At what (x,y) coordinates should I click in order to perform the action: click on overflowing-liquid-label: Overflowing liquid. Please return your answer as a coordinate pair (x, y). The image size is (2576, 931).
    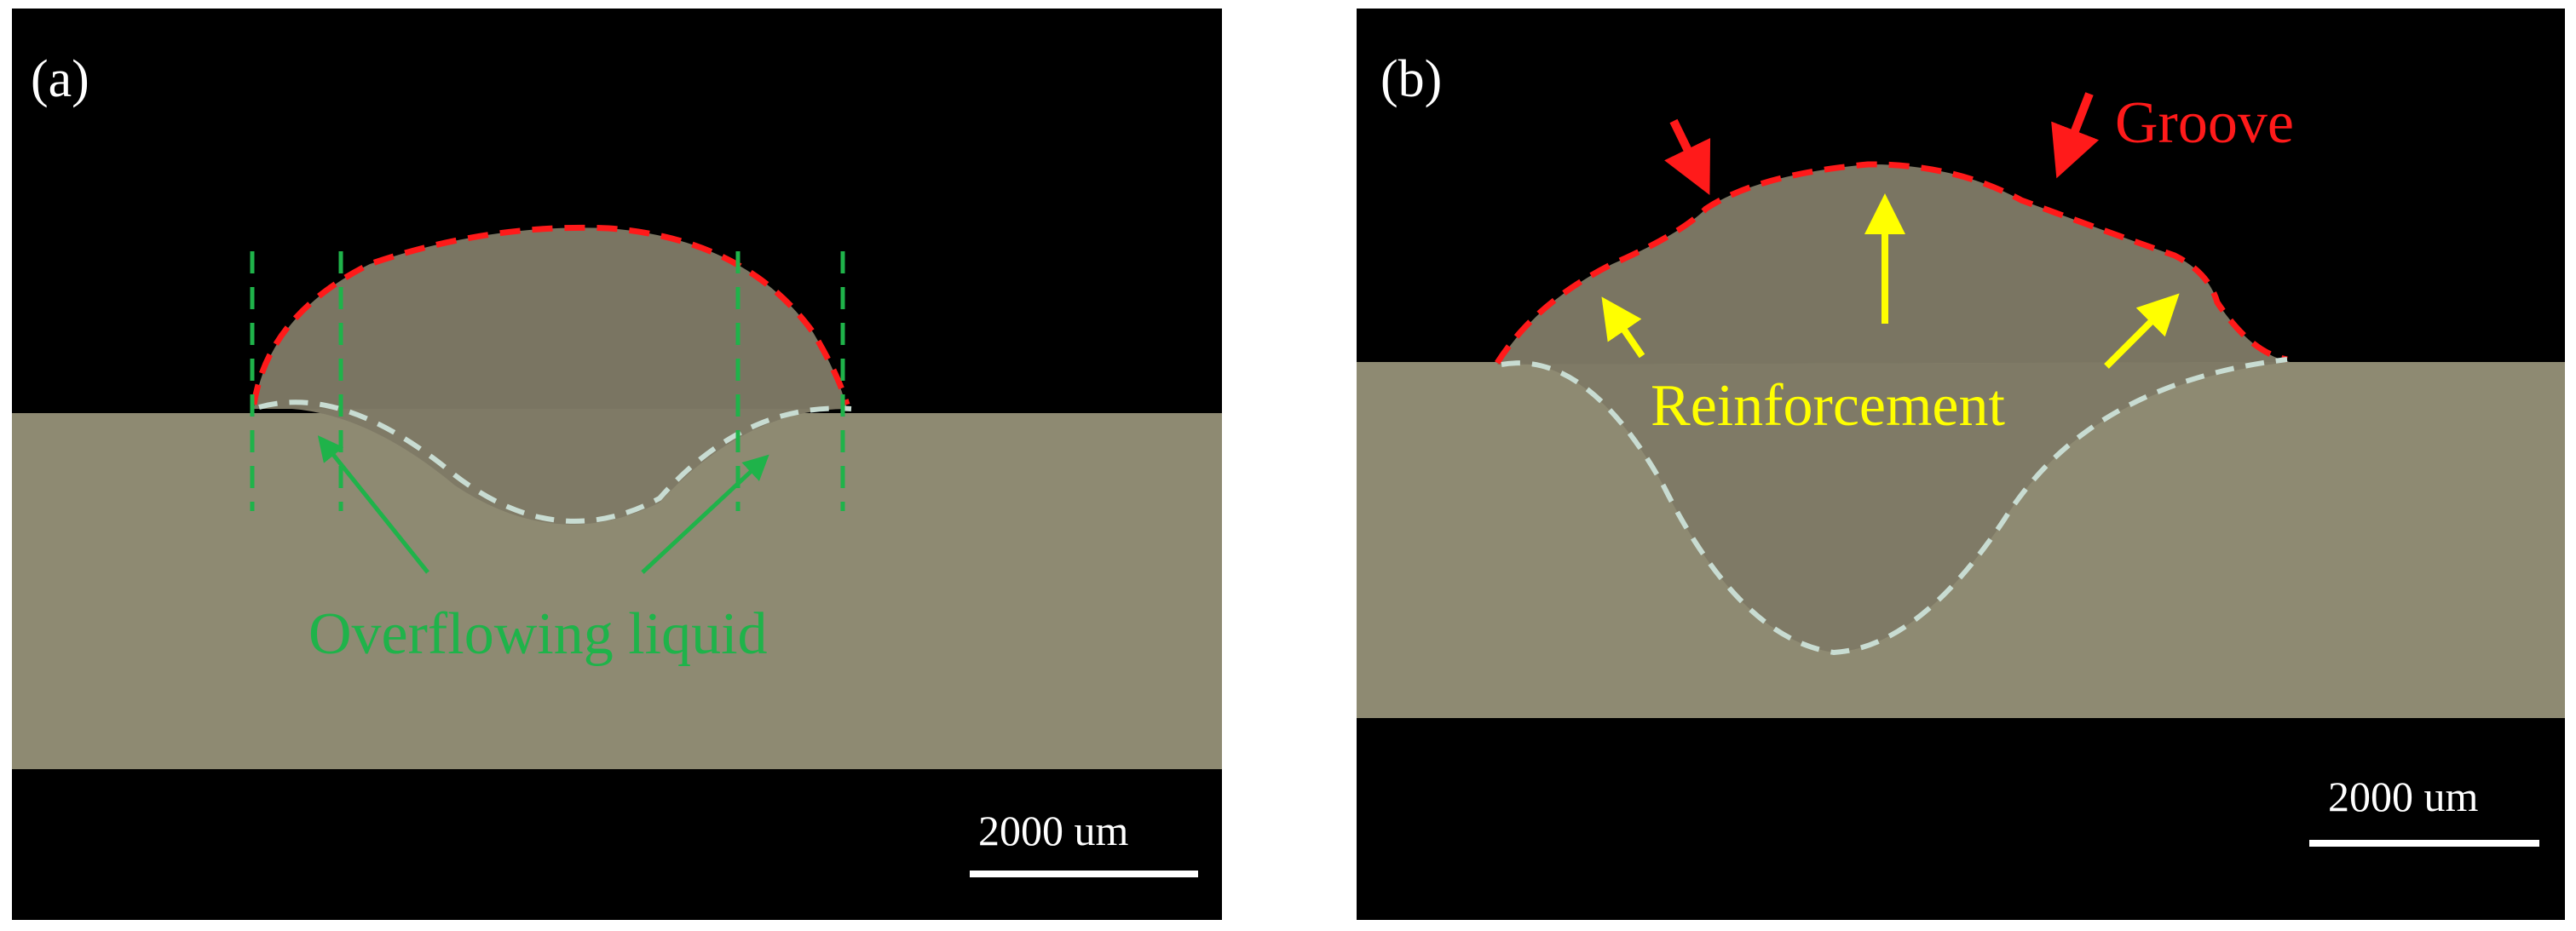
    Looking at the image, I should click on (538, 634).